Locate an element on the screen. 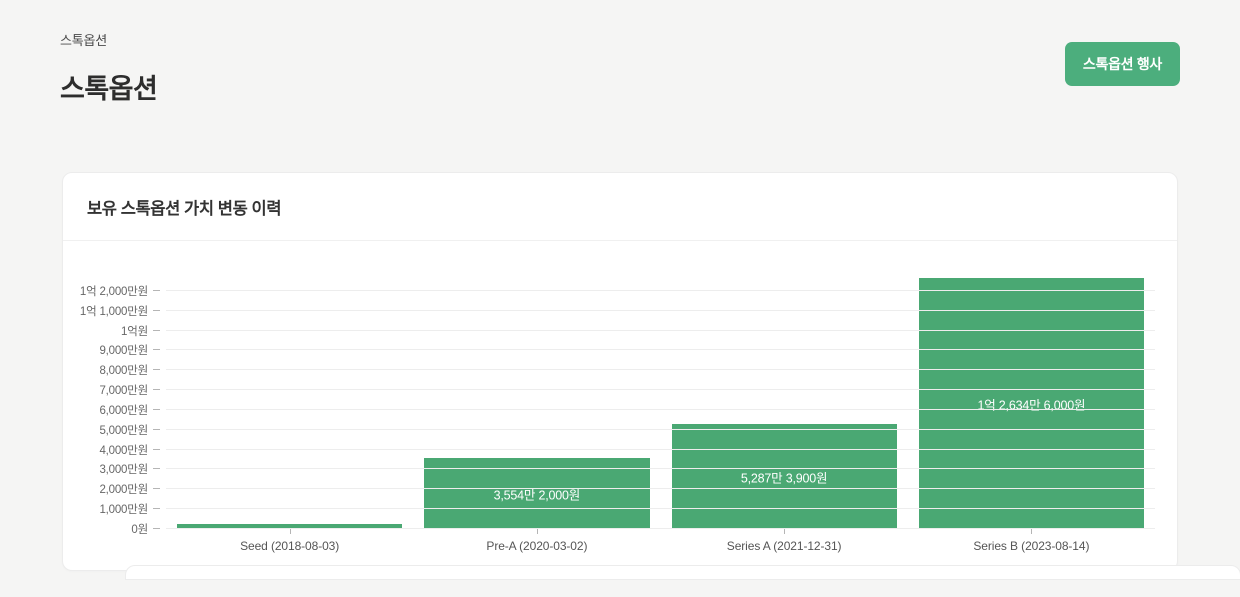 Image resolution: width=1240 pixels, height=597 pixels. y-axis-tick-label: 1억 2,000만원 is located at coordinates (113, 291).